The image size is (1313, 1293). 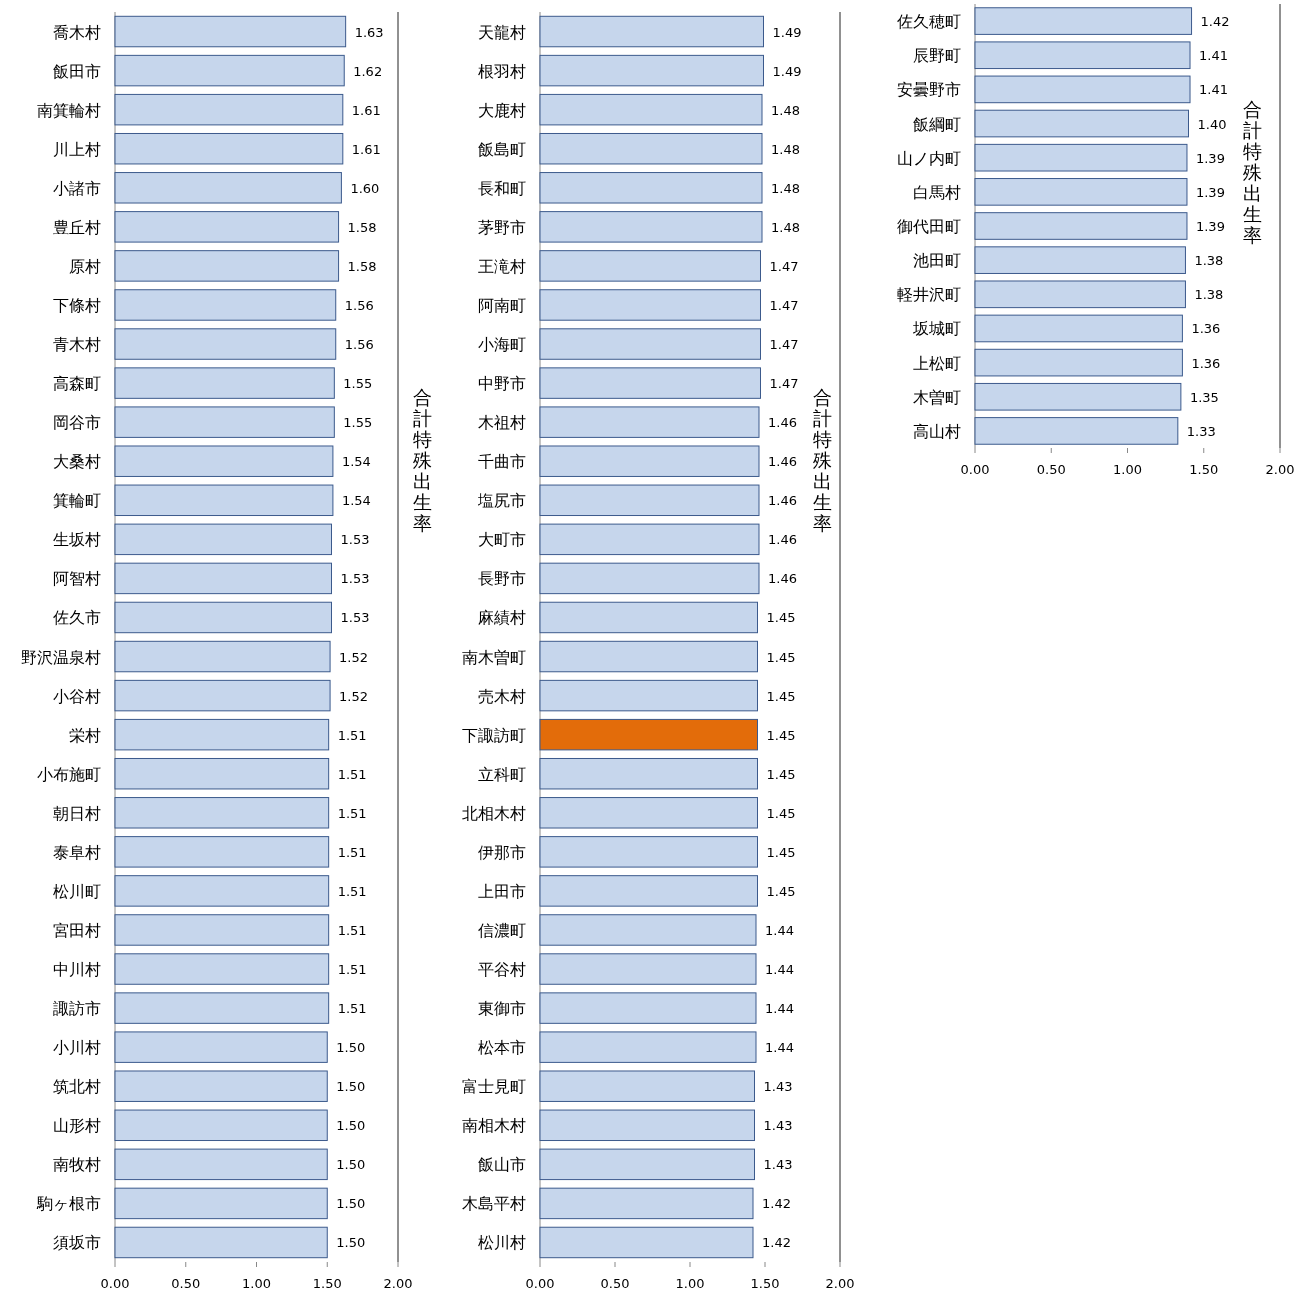 I want to click on y-tick-label: 塩尻市, so click(x=501, y=501).